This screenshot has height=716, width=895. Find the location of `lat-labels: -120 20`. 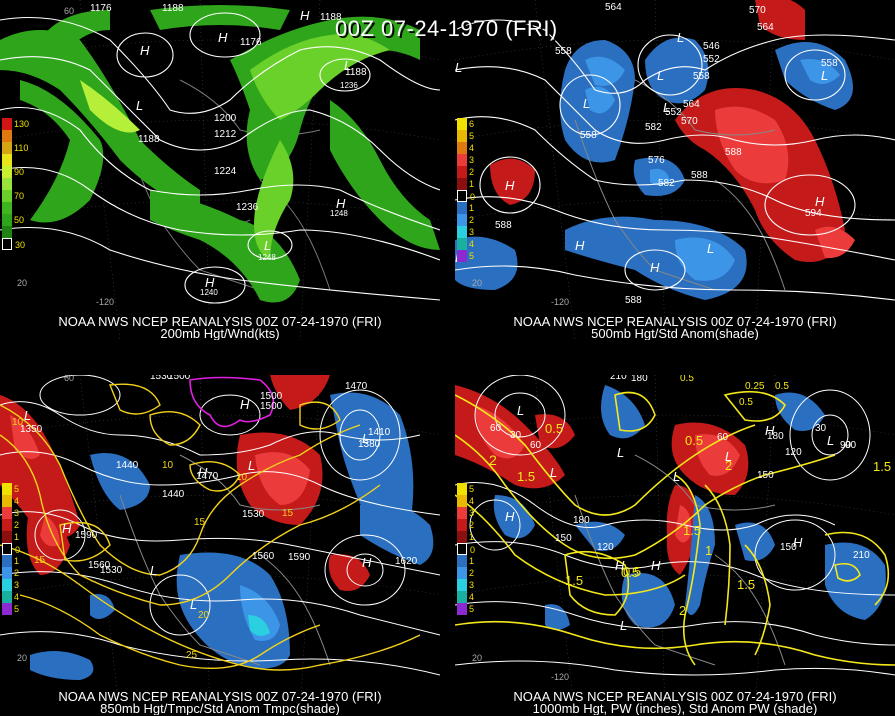

lat-labels: -120 20 is located at coordinates (520, 292).